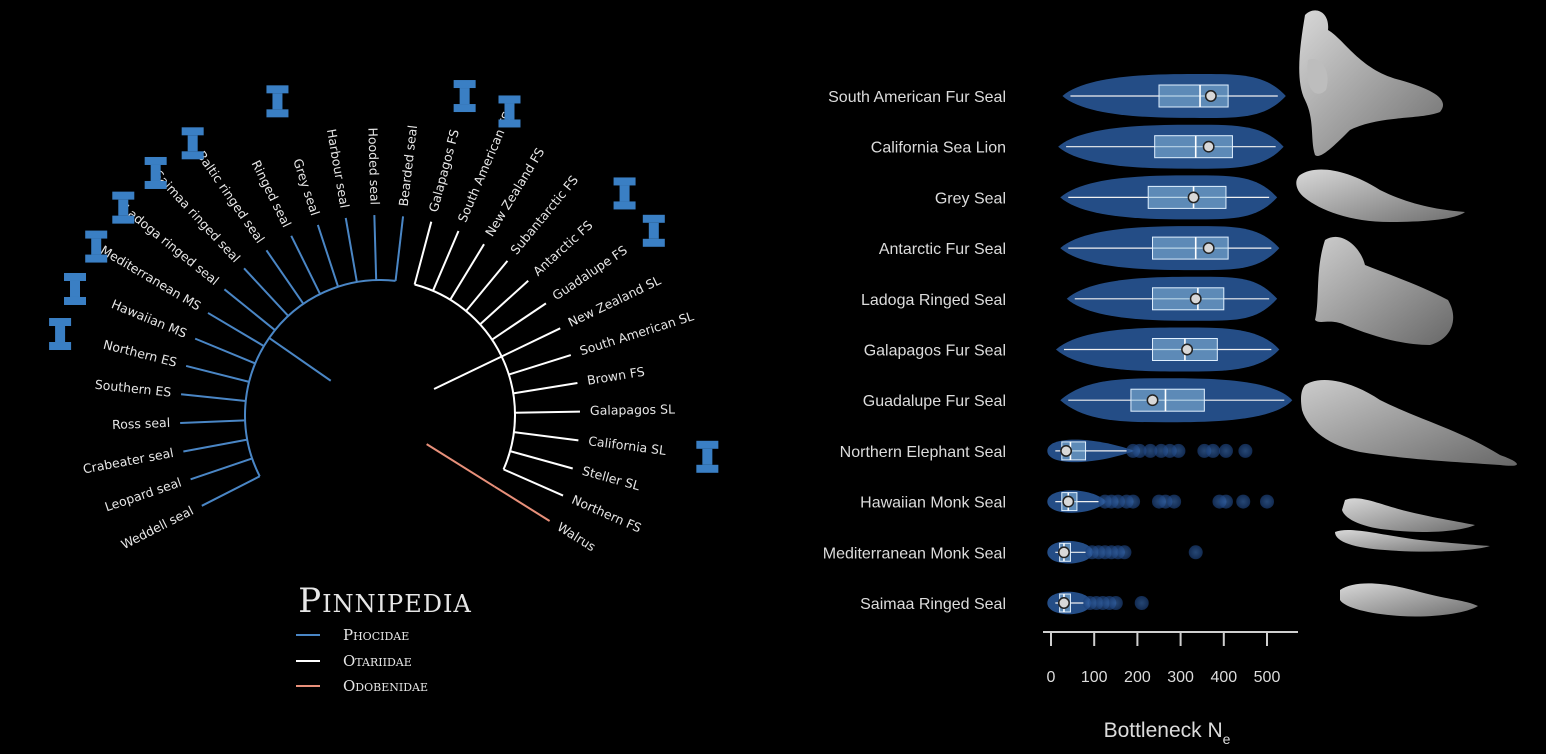  Describe the element at coordinates (933, 604) in the screenshot. I see `category-label: Saimaa Ringed Seal` at that location.